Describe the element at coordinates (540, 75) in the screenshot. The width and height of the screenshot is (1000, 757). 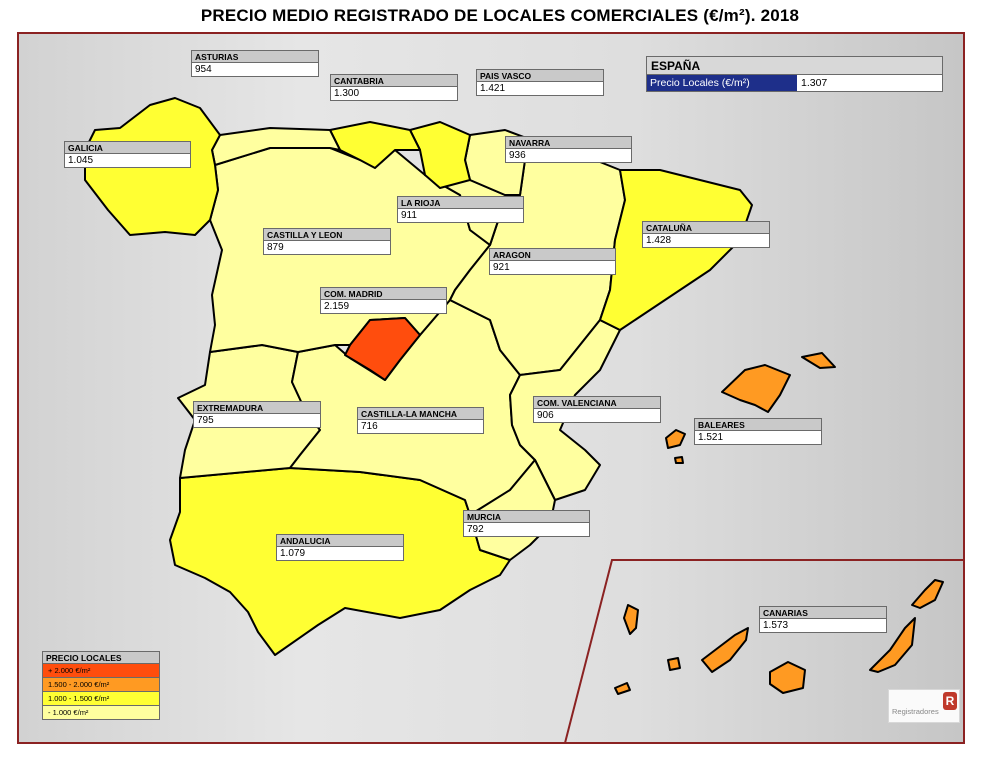
I see `region-name: PAIS VASCO` at that location.